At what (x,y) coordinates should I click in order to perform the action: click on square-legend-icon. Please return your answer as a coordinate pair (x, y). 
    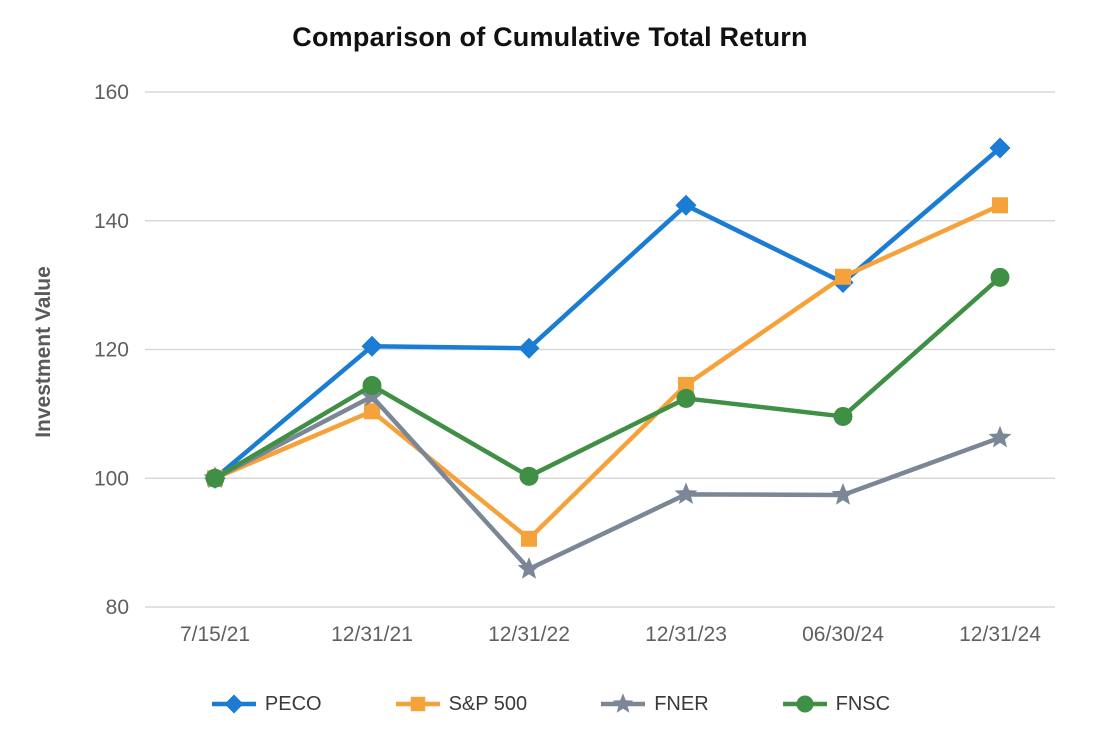
    Looking at the image, I should click on (417, 704).